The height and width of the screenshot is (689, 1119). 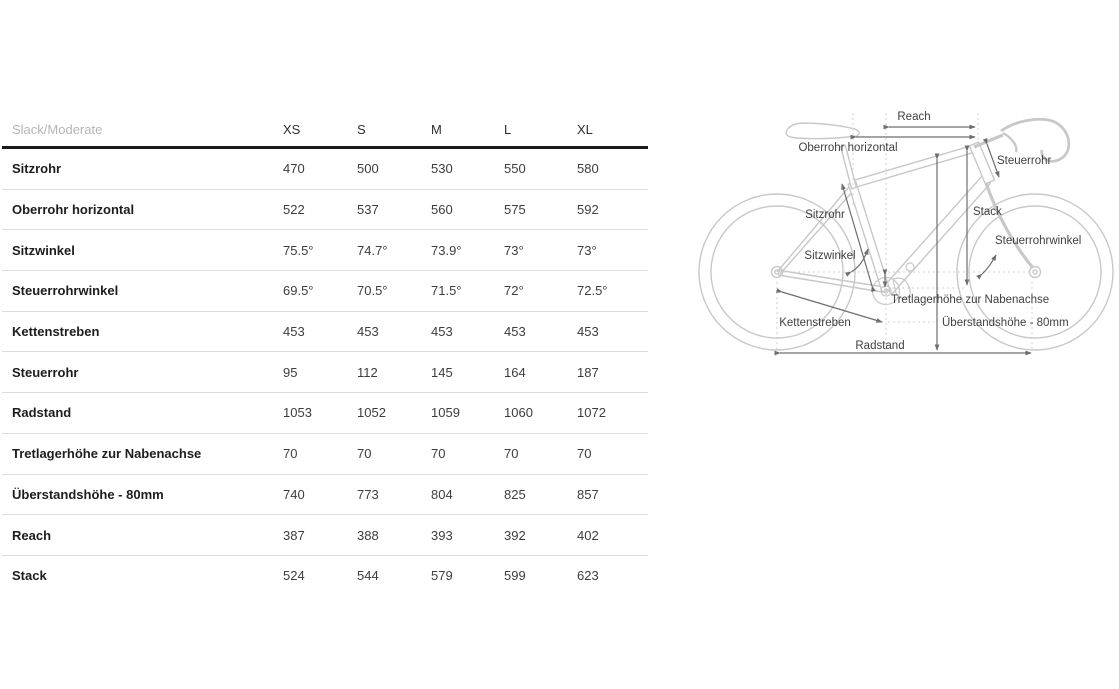 What do you see at coordinates (446, 291) in the screenshot?
I see `row-value: 71.5°` at bounding box center [446, 291].